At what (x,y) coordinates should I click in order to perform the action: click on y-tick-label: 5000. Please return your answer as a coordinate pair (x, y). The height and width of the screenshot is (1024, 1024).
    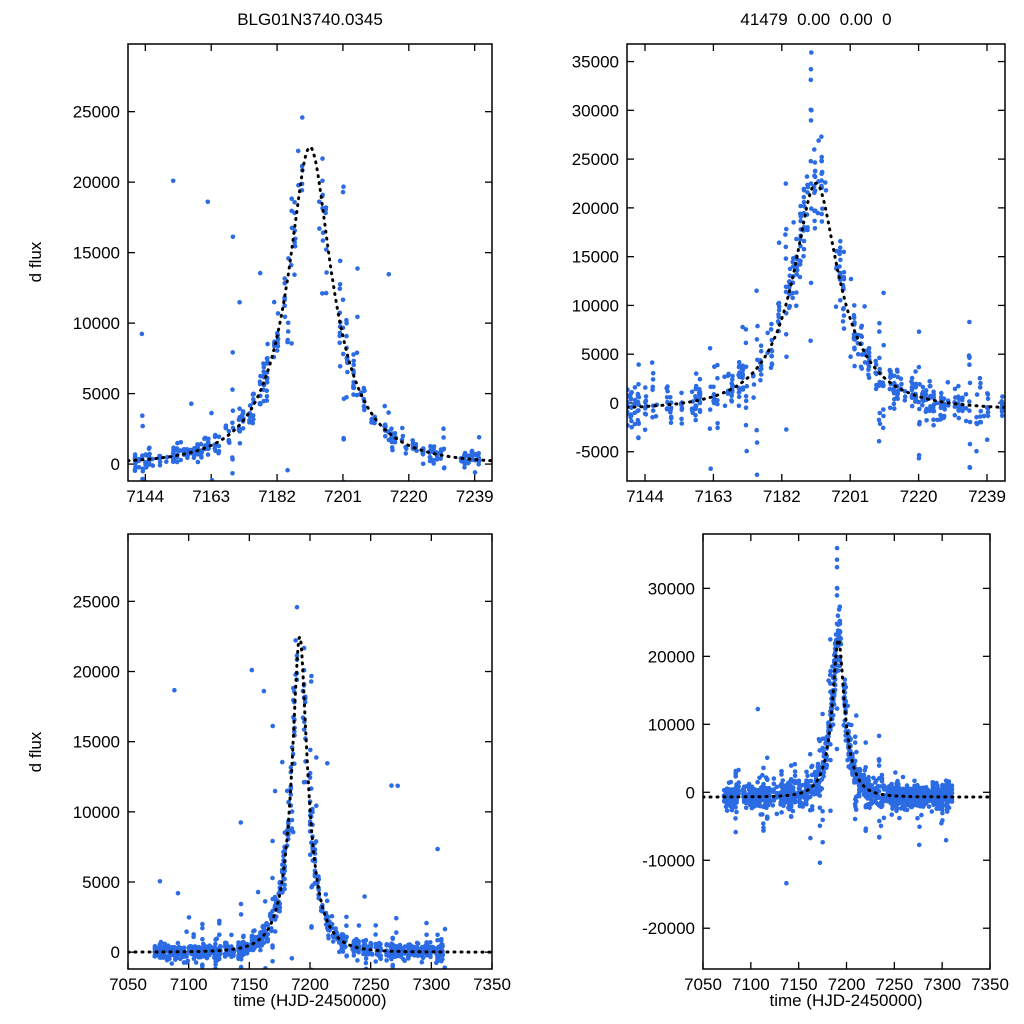
    Looking at the image, I should click on (101, 882).